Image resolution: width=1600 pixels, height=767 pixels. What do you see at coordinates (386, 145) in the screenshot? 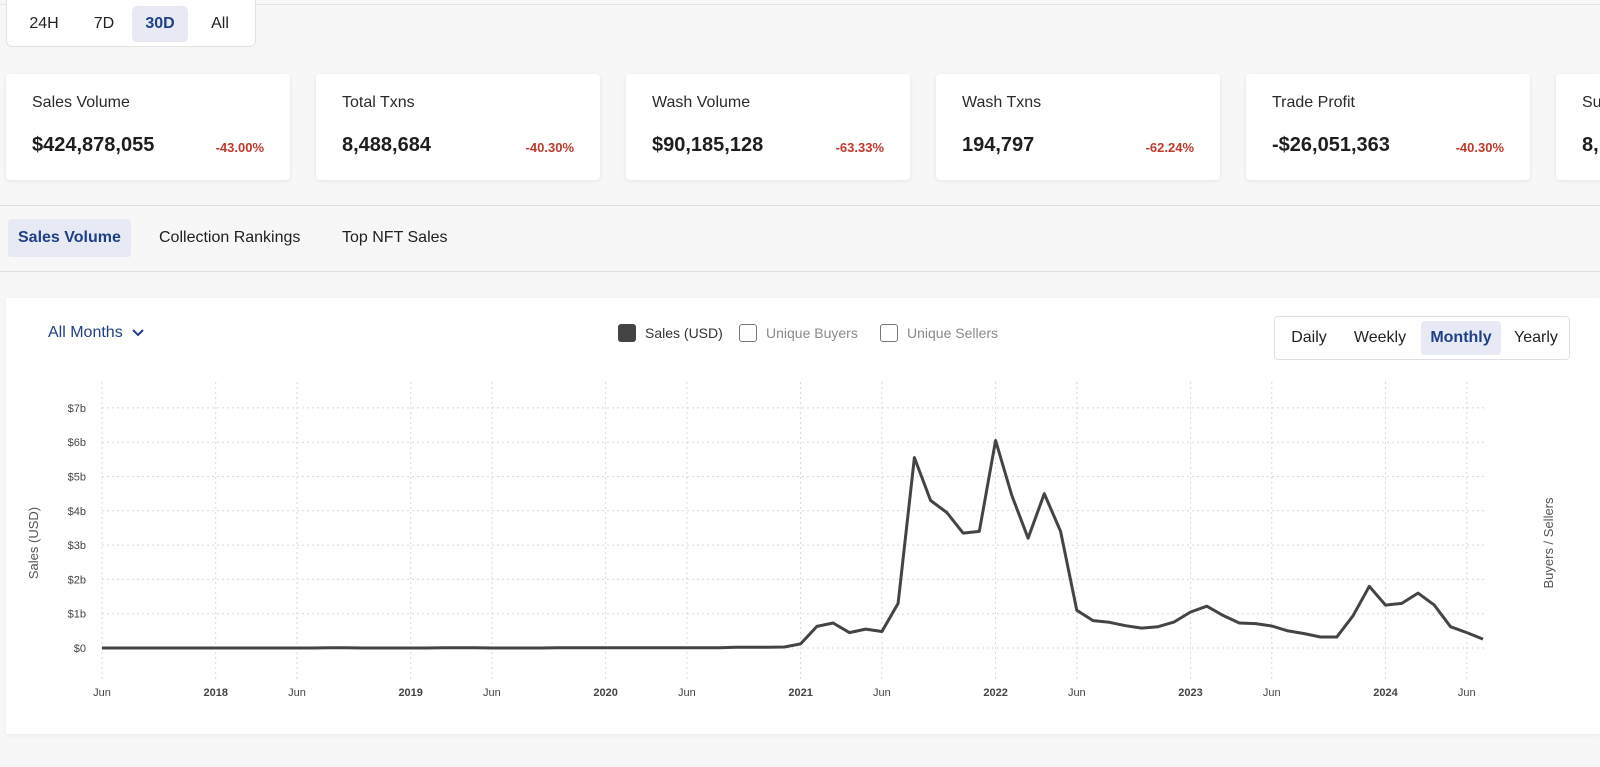
I see `stat-value: 8,488,684` at bounding box center [386, 145].